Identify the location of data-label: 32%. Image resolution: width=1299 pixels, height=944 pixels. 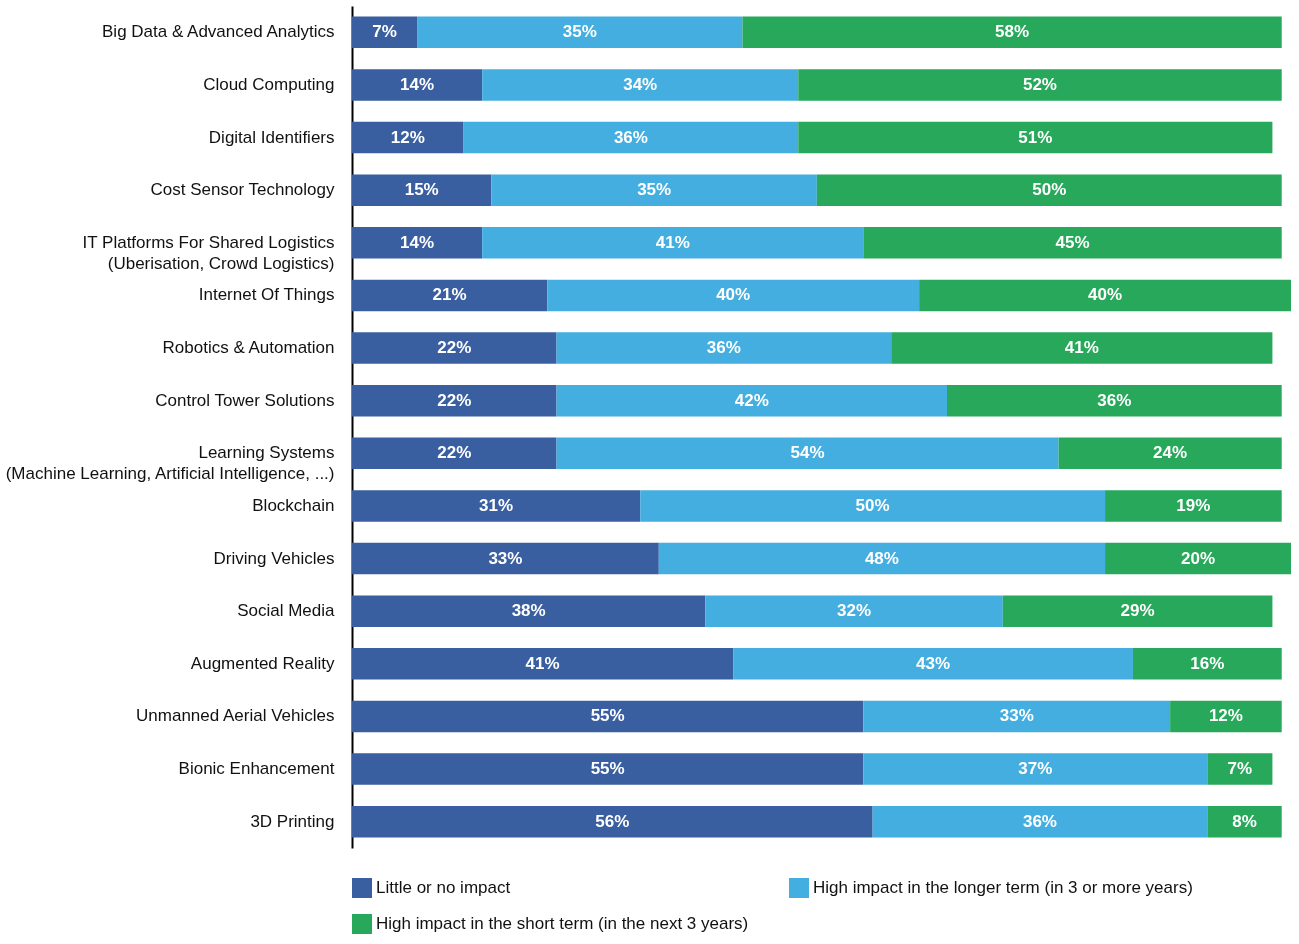
(854, 611).